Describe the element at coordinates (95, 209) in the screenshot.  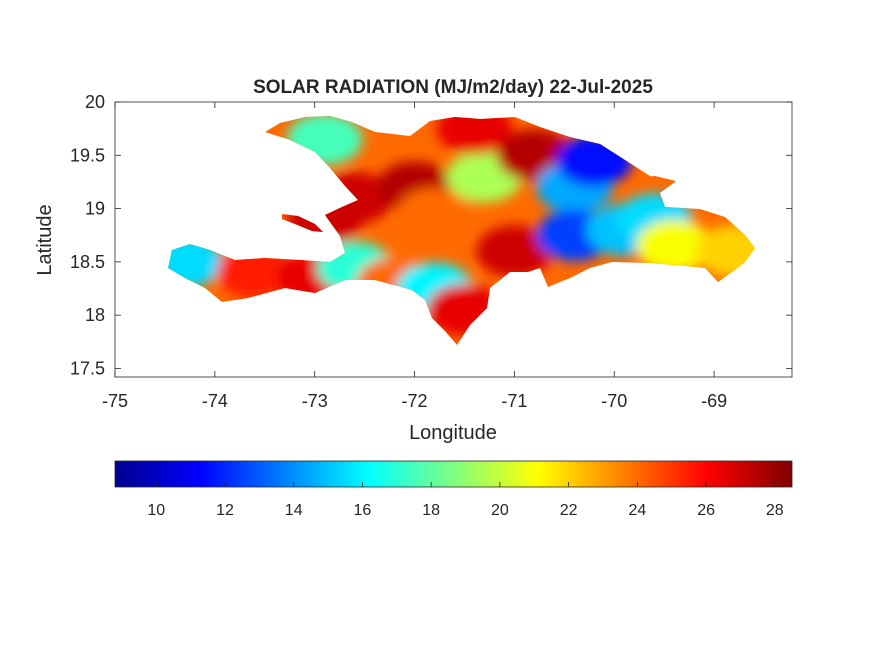
I see `y-tick-label: 19` at that location.